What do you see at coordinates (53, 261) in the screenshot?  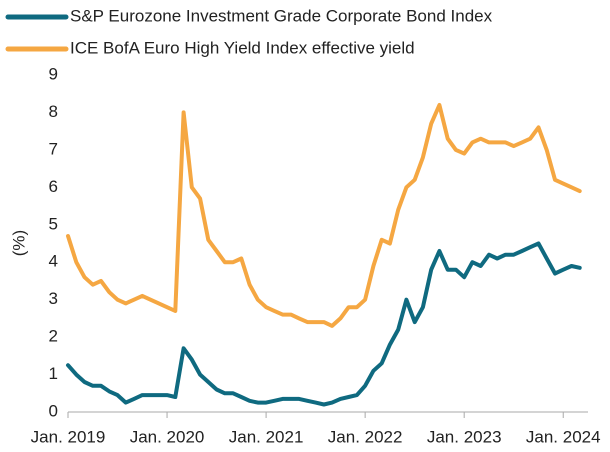 I see `y-tick-label: 4` at bounding box center [53, 261].